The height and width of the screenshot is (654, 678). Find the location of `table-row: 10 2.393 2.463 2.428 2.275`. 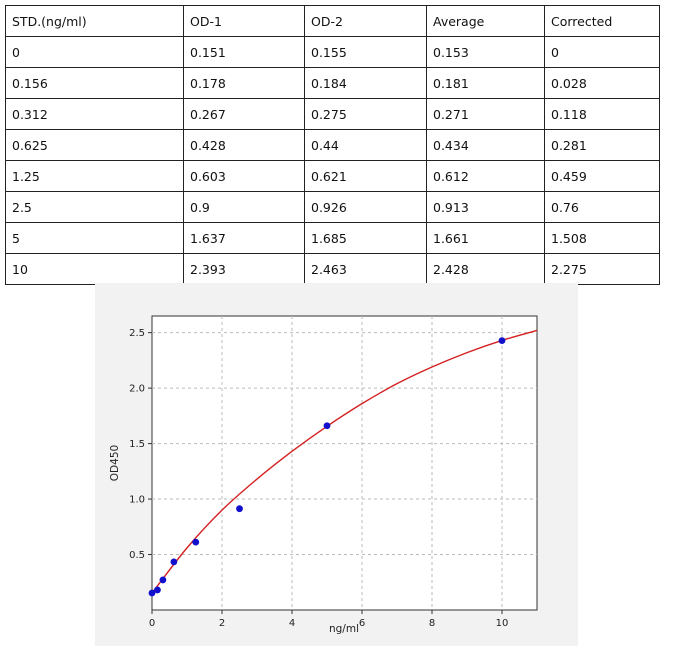

table-row: 10 2.393 2.463 2.428 2.275 is located at coordinates (332, 269).